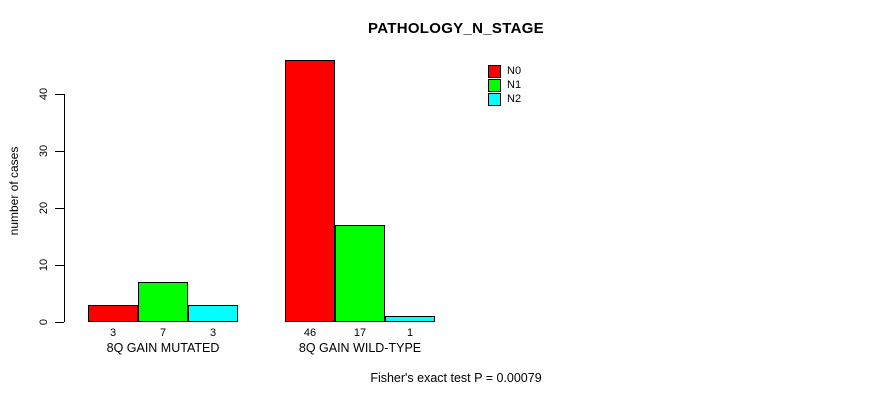  I want to click on bar-value-label: 7, so click(163, 333).